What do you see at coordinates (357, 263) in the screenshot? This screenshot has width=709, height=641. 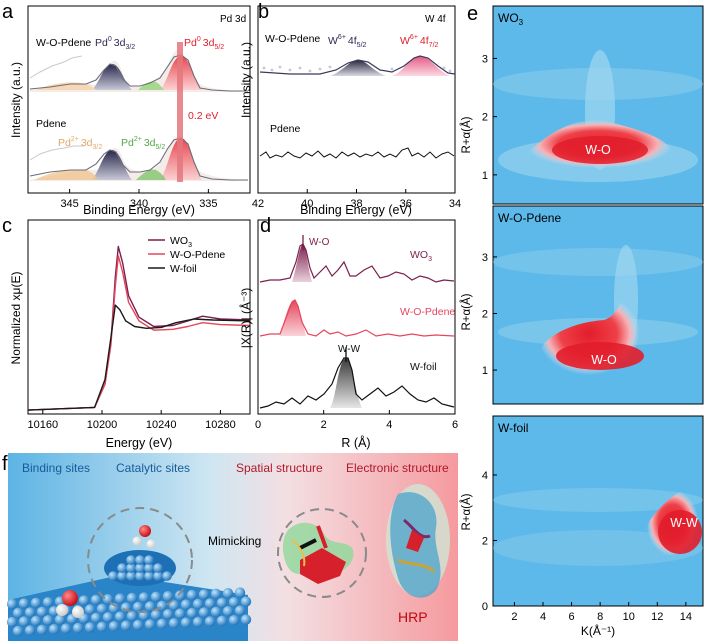 I see `line-wo3-d` at bounding box center [357, 263].